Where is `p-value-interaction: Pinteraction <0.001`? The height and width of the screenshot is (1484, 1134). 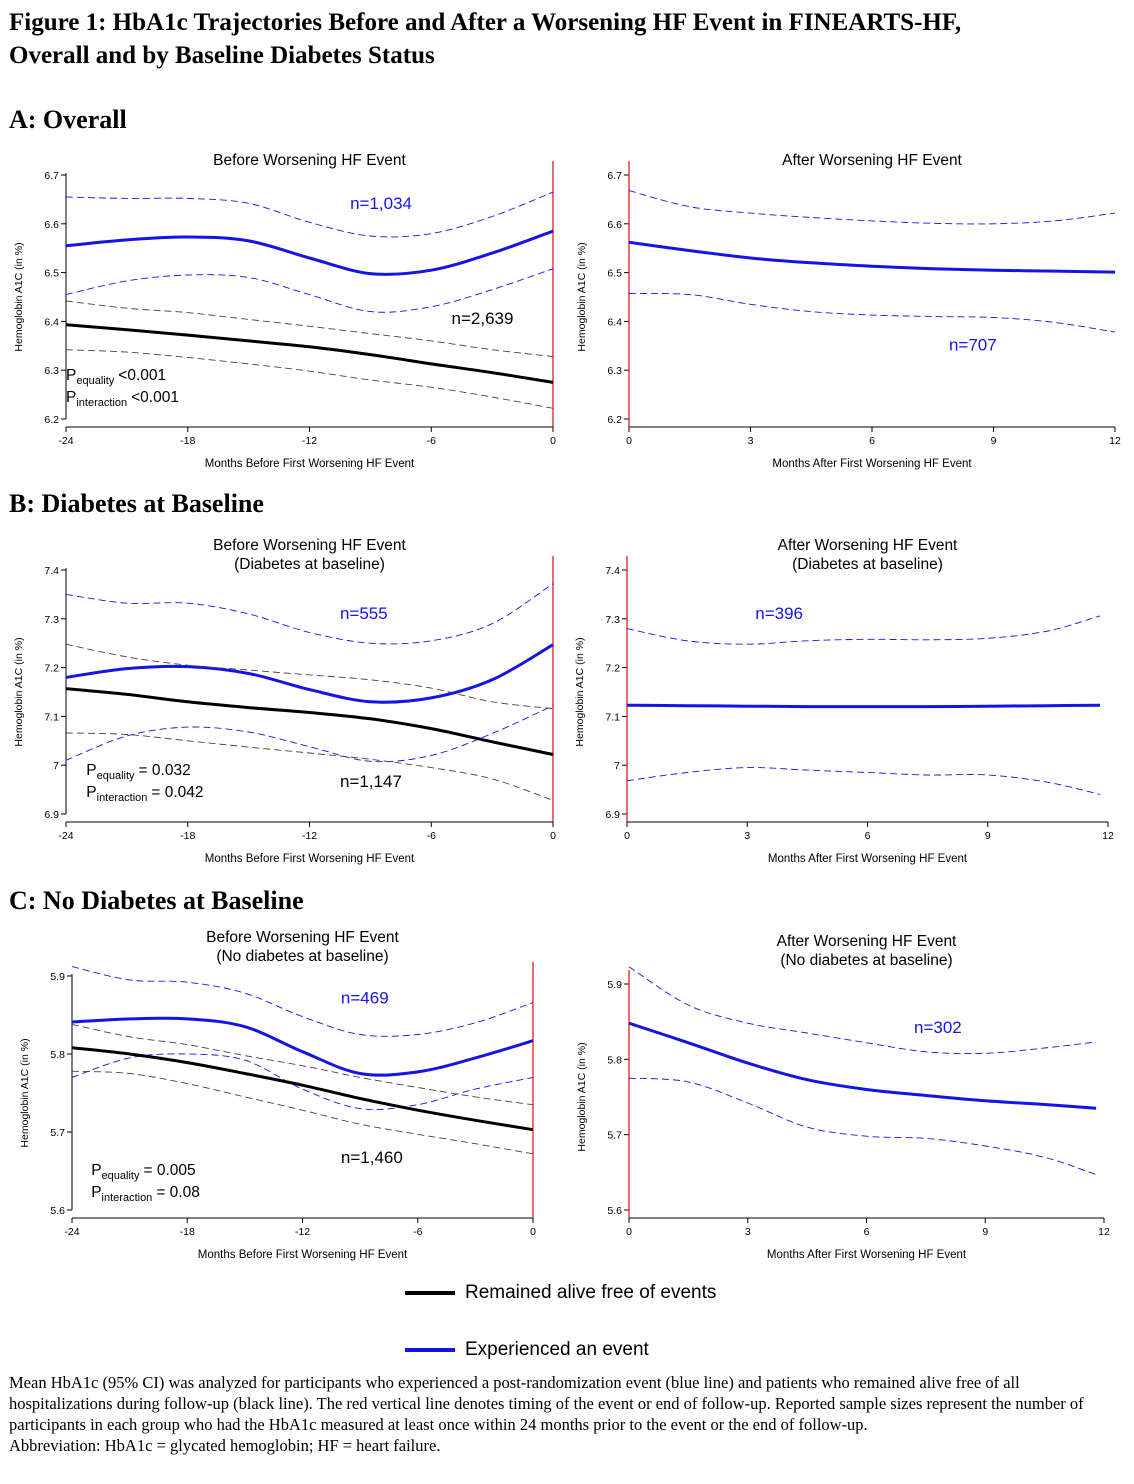
p-value-interaction: Pinteraction <0.001 is located at coordinates (122, 399).